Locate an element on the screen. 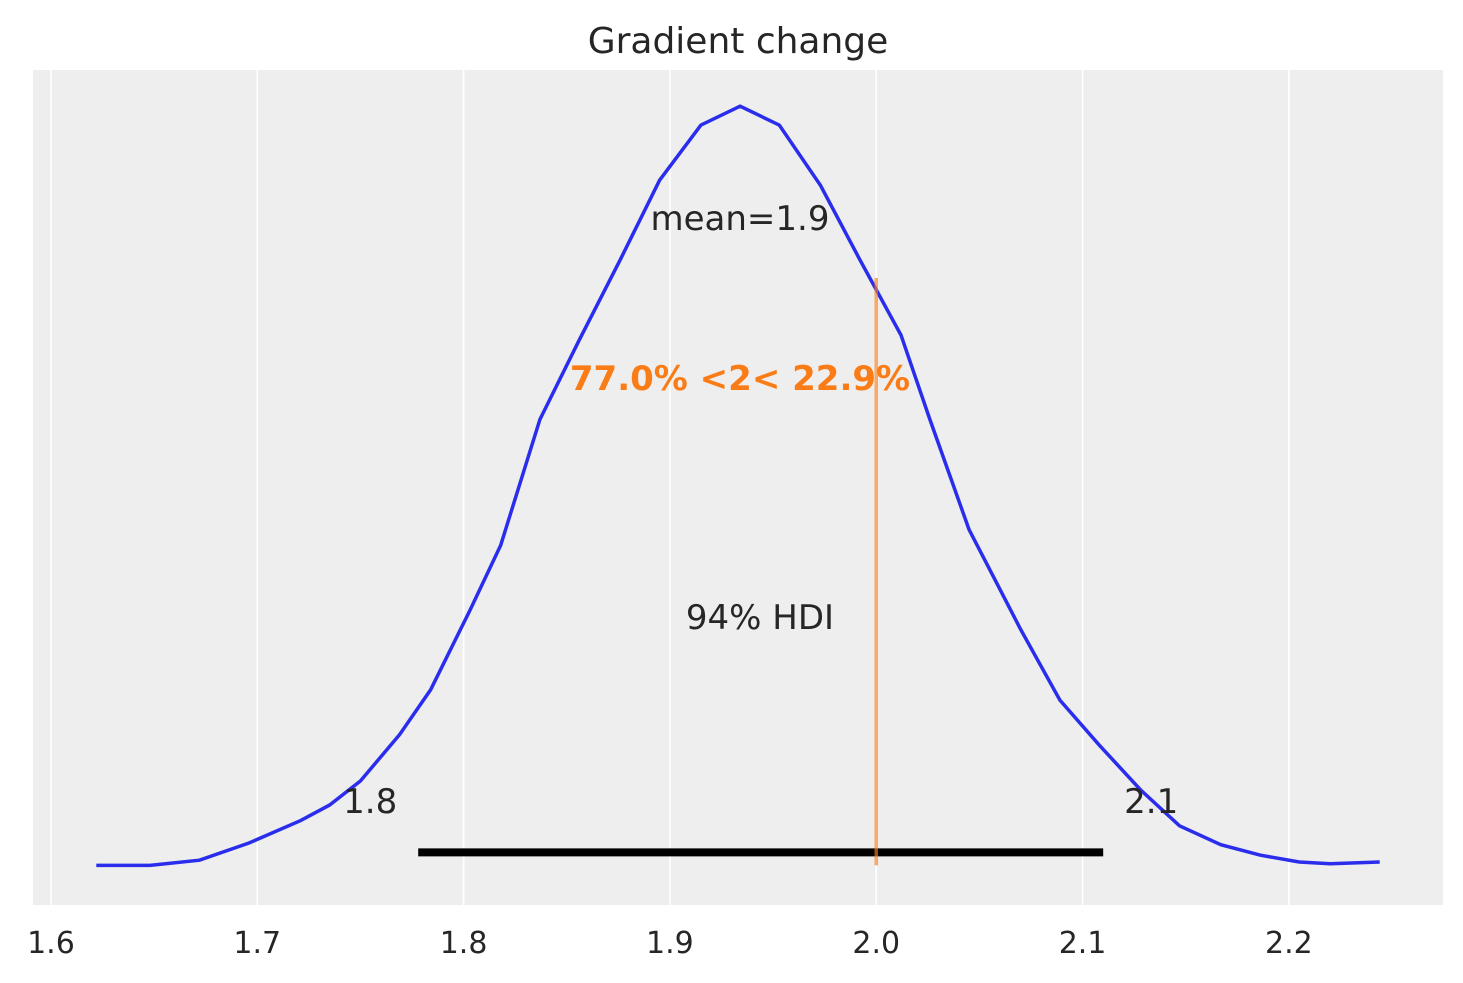 This screenshot has width=1463, height=983. hdi-label: 94% HDI is located at coordinates (760, 618).